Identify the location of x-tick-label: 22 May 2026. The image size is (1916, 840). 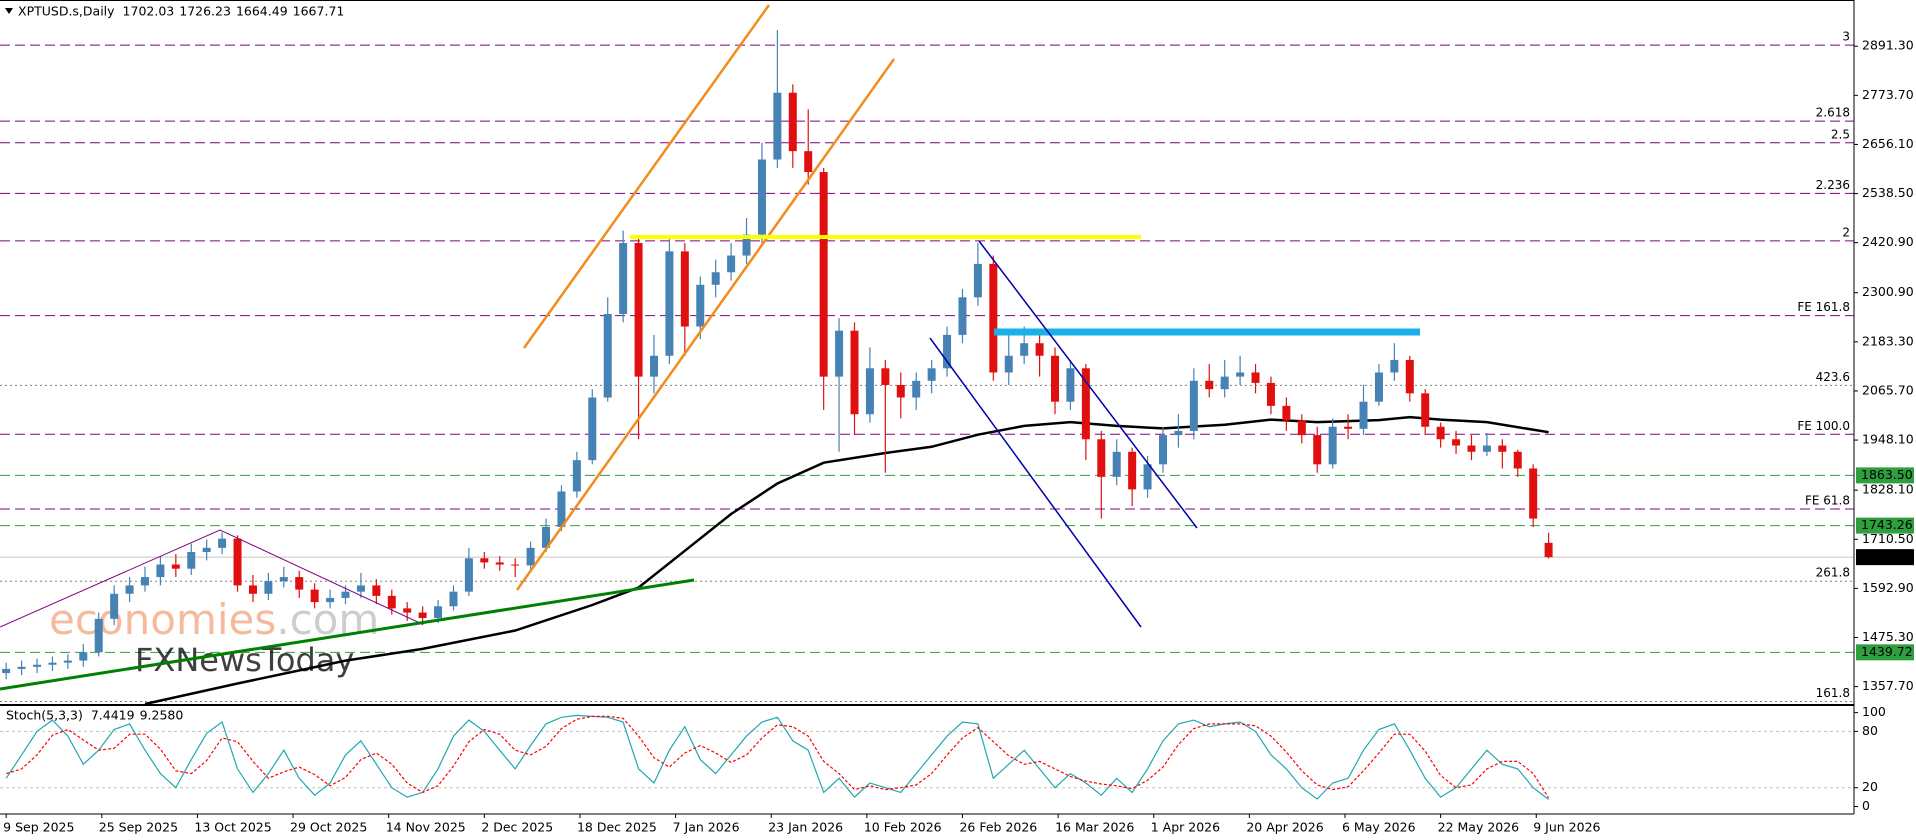
(1479, 827).